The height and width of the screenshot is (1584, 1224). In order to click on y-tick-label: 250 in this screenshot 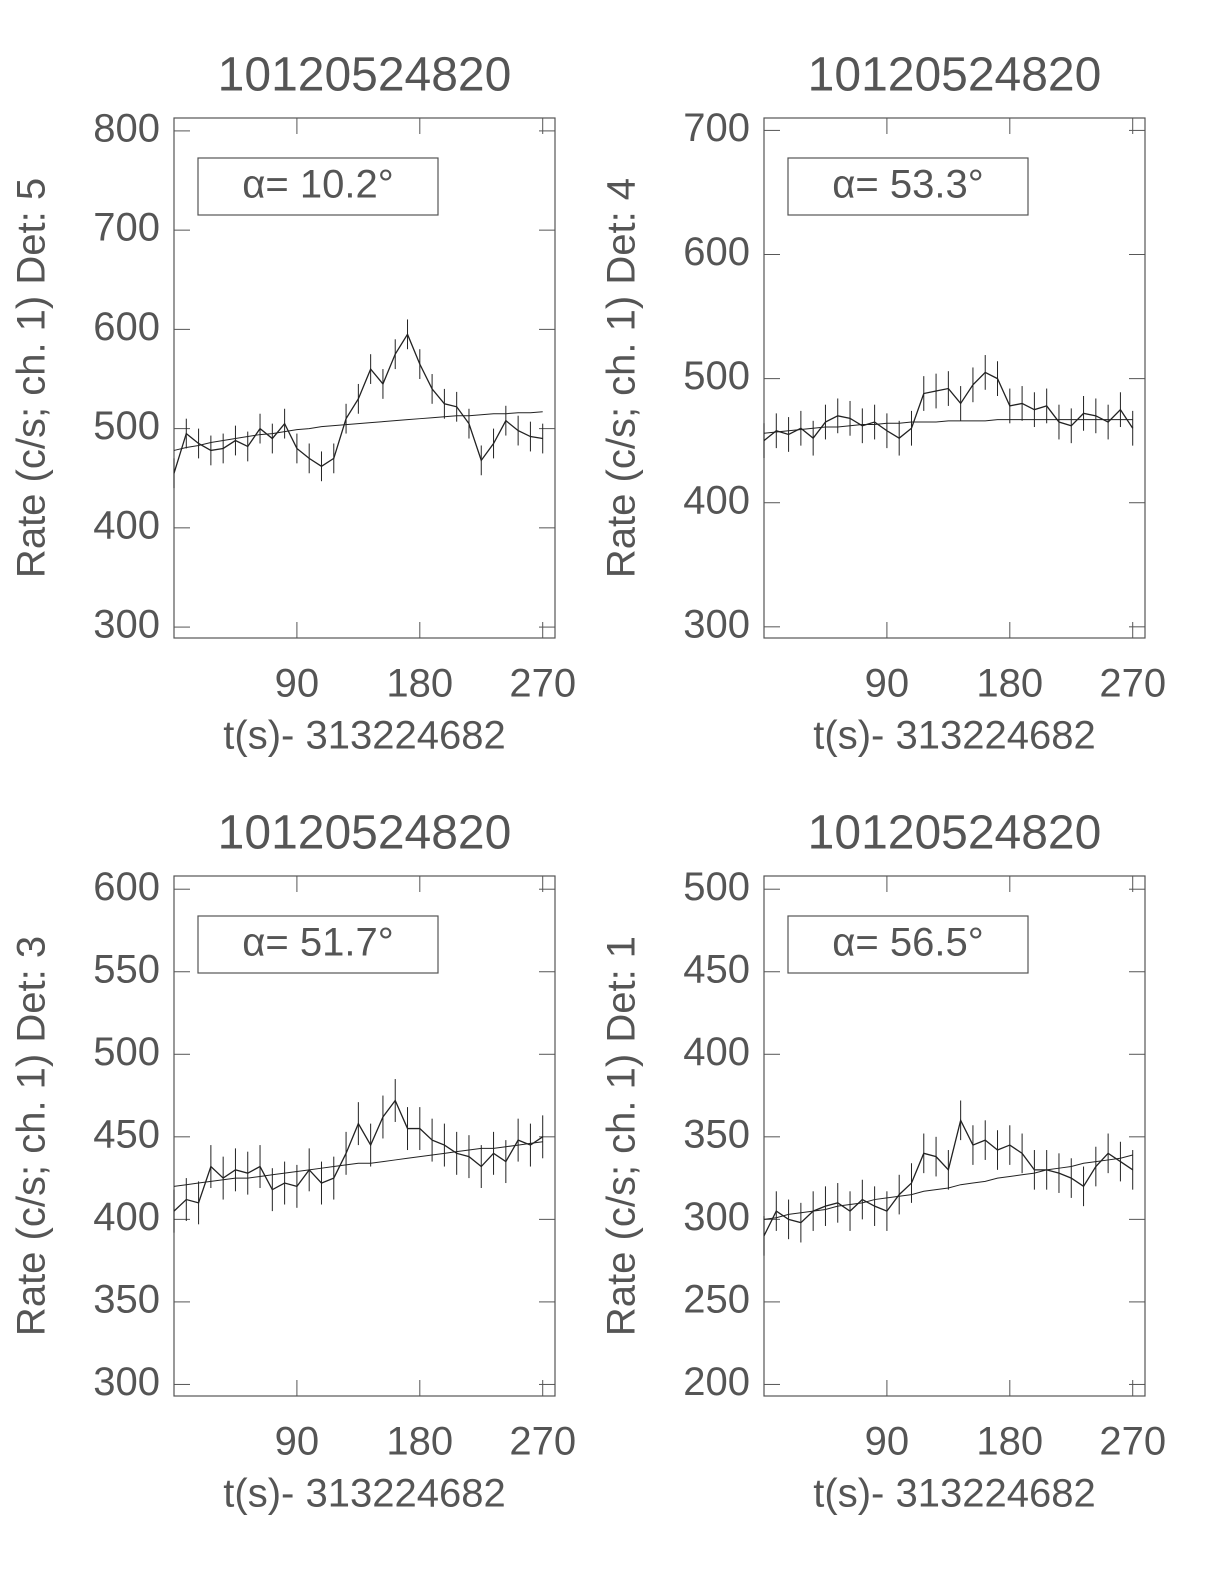, I will do `click(716, 1299)`.